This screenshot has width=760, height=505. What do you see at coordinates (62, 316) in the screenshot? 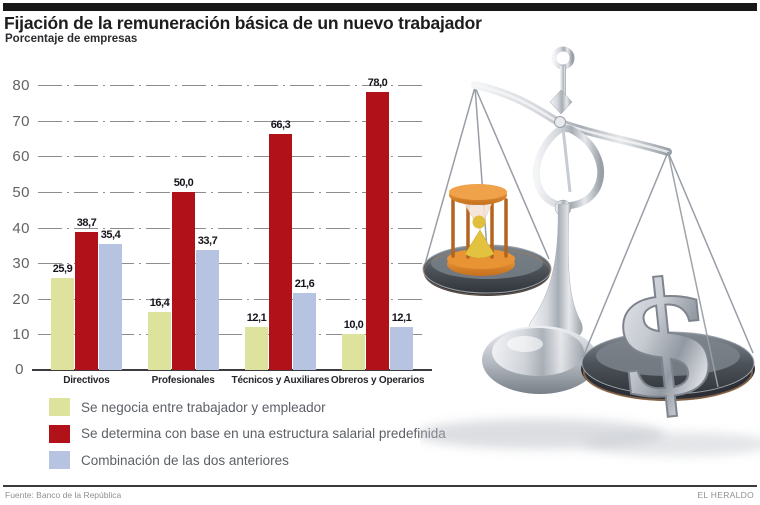
I see `bar: 25,9` at bounding box center [62, 316].